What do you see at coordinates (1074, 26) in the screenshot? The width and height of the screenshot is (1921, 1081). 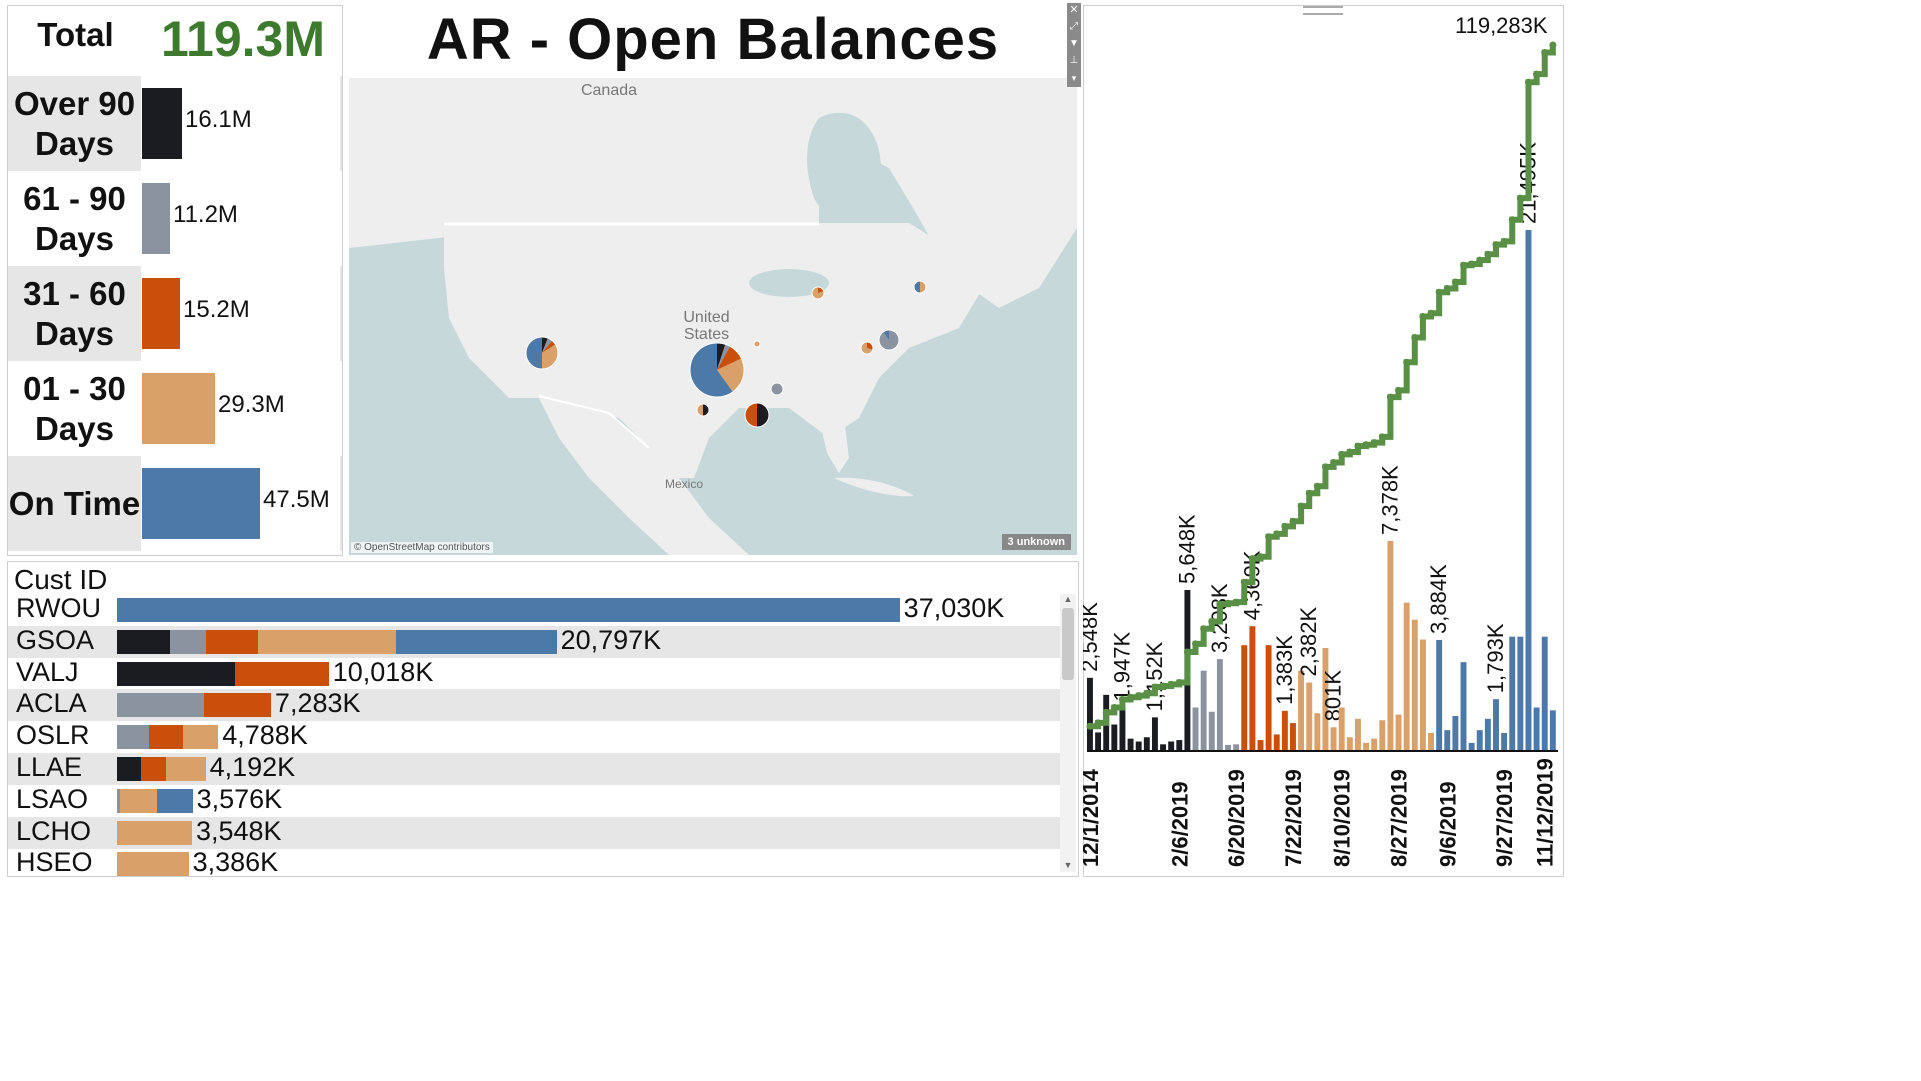 I see `expand-icon: ⤢` at bounding box center [1074, 26].